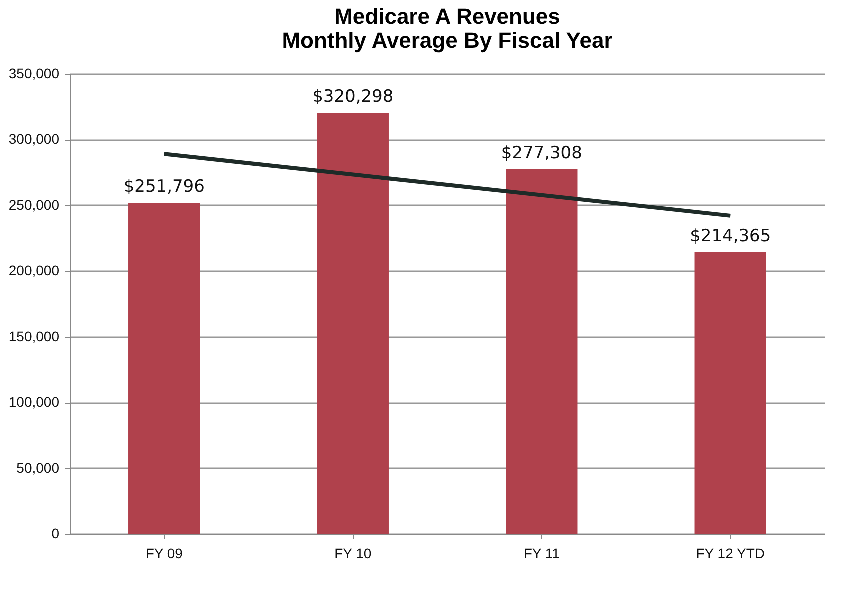  I want to click on chart-subtitle: Monthly Average By Fiscal Year, so click(448, 40).